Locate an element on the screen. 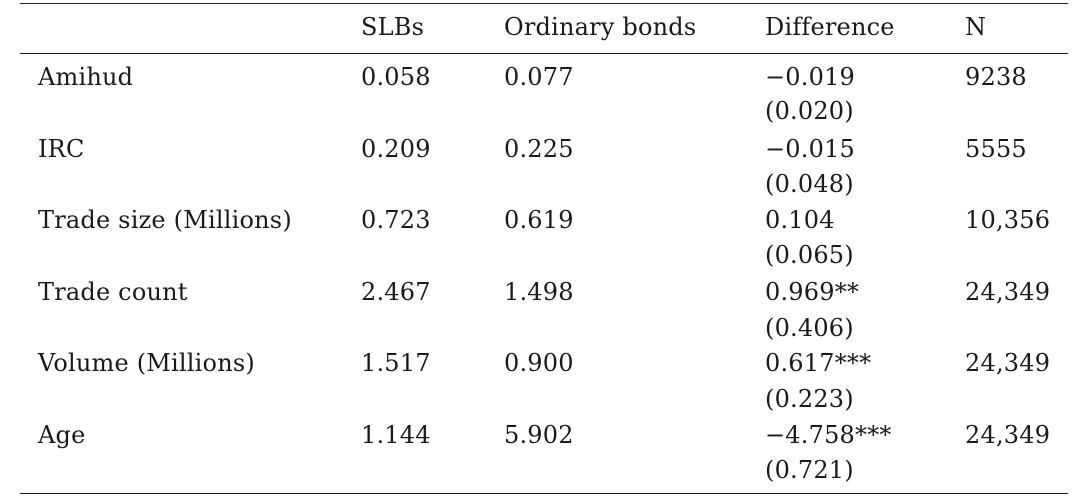 The width and height of the screenshot is (1080, 497). header-n: N is located at coordinates (976, 27).